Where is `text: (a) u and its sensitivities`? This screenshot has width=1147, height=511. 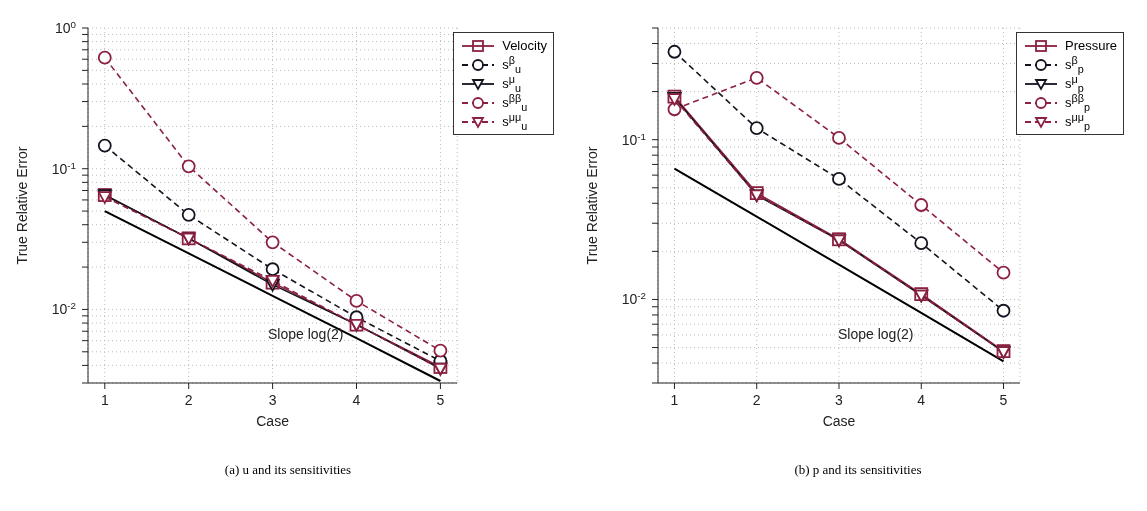
text: (a) u and its sensitivities is located at coordinates (288, 470).